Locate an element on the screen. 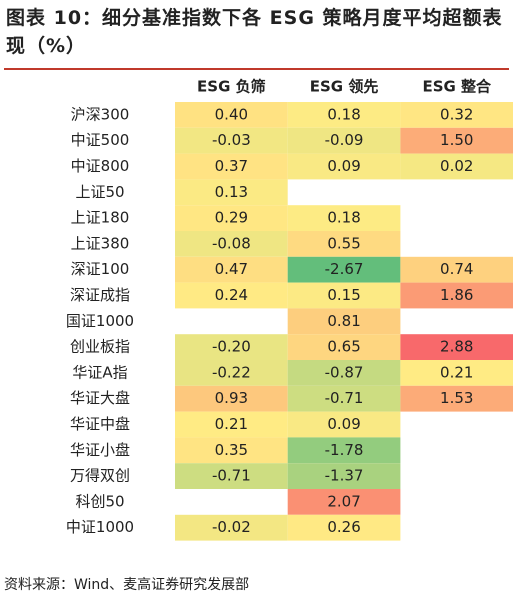 The height and width of the screenshot is (598, 513). cell-label: -0.71 is located at coordinates (344, 398).